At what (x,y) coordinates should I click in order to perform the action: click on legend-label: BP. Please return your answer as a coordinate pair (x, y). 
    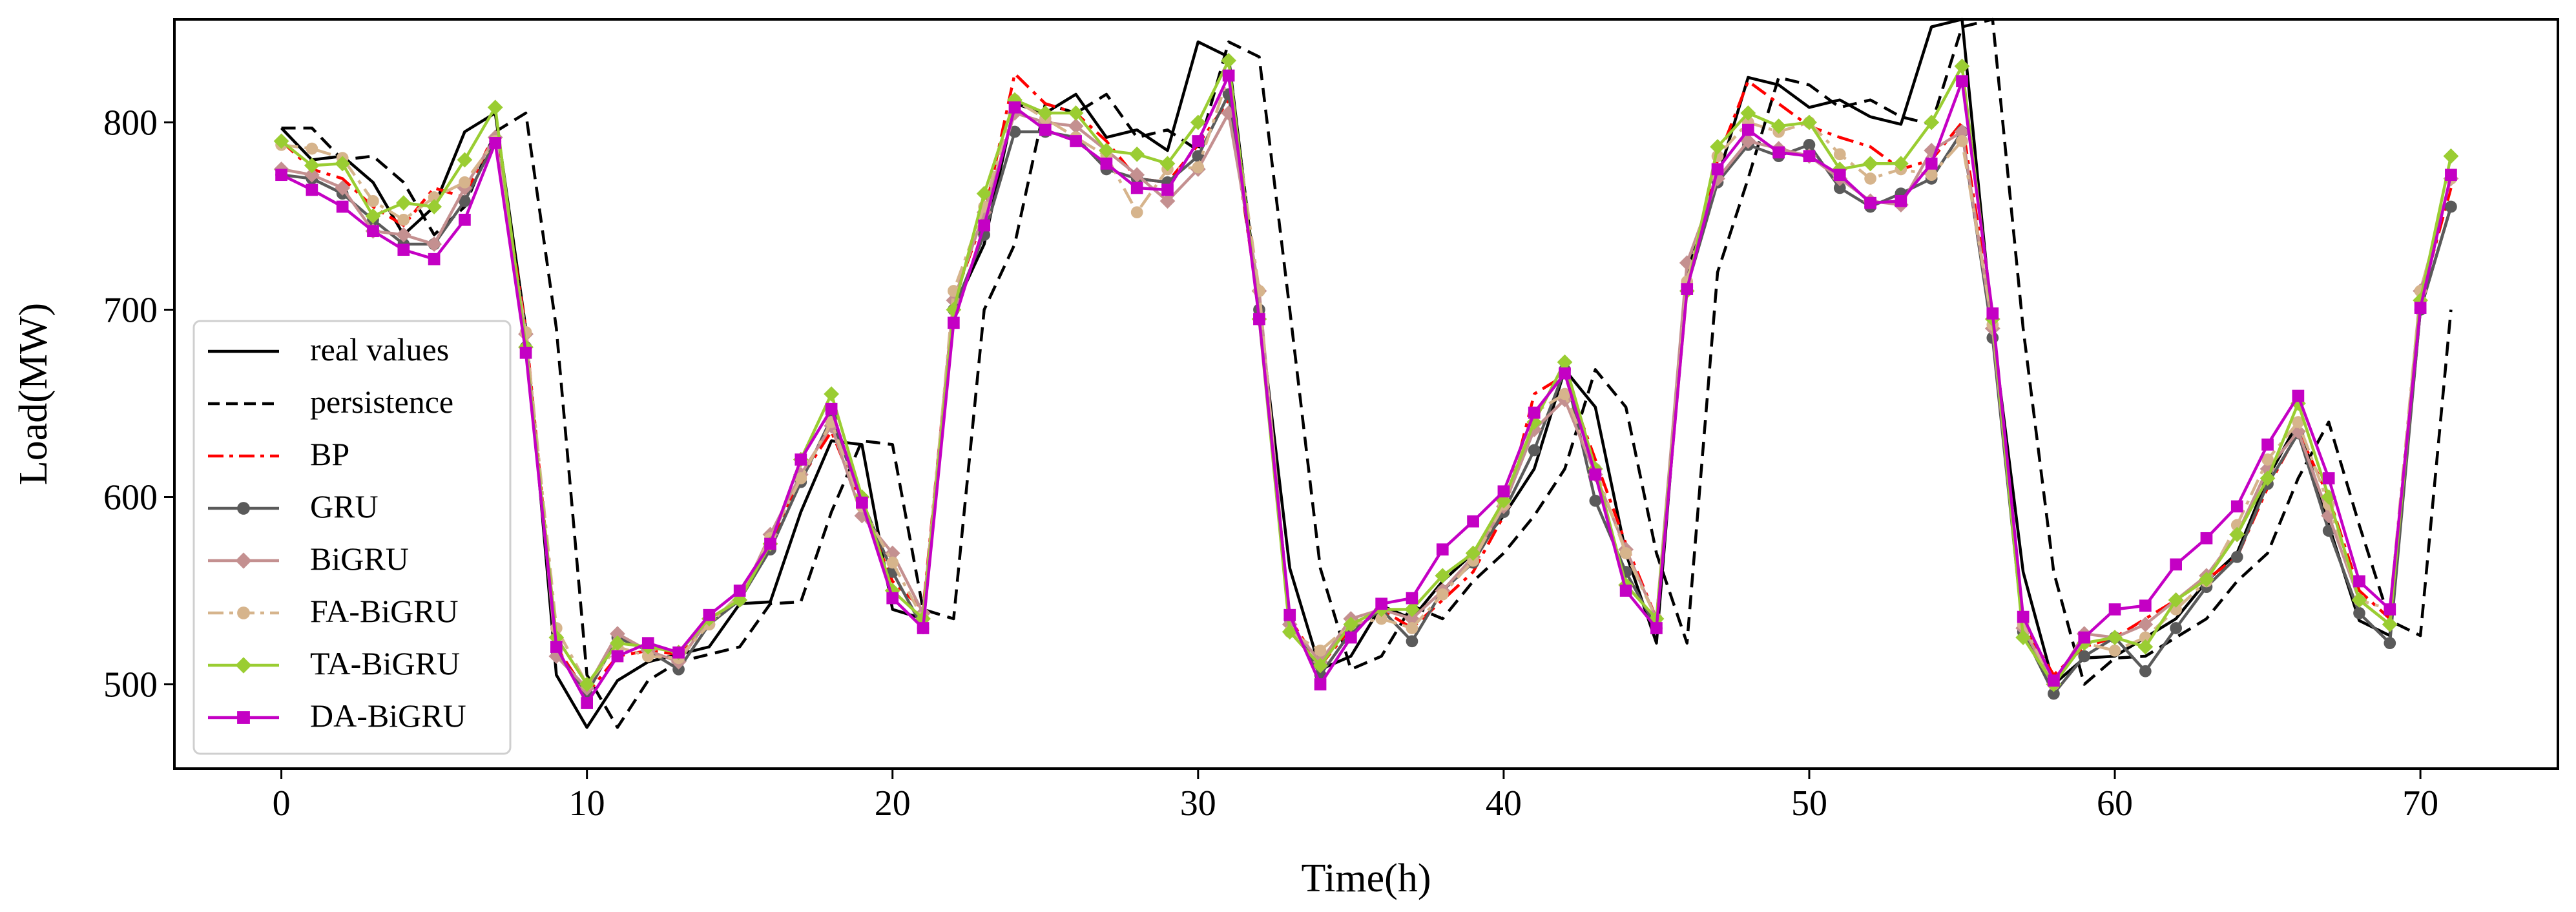
    Looking at the image, I should click on (329, 454).